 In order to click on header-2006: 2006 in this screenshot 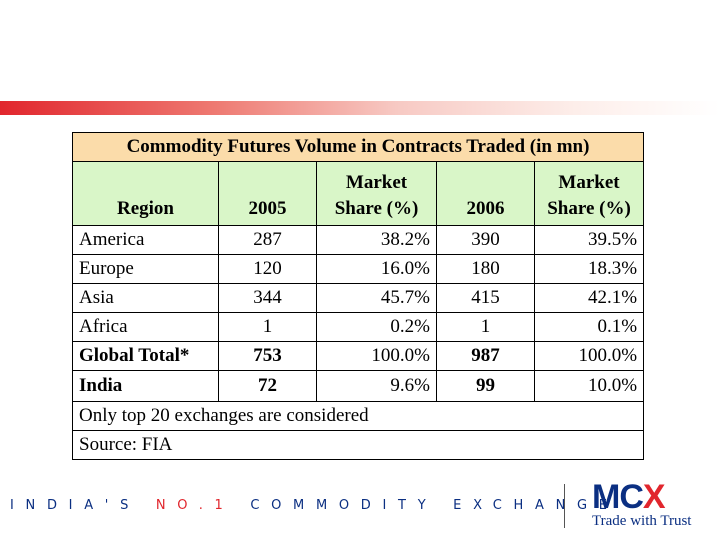, I will do `click(485, 193)`.